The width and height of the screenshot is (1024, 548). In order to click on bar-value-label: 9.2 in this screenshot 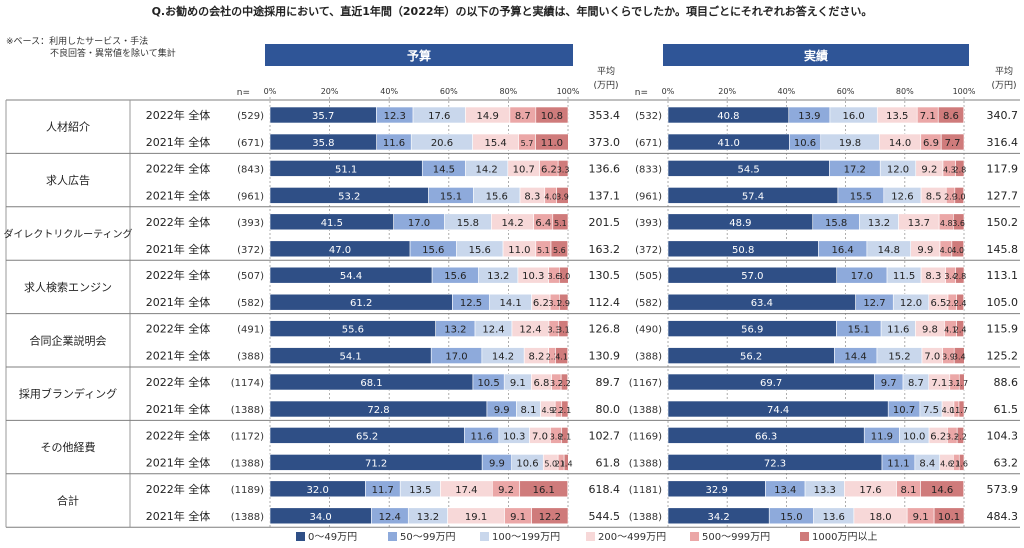, I will do `click(929, 169)`.